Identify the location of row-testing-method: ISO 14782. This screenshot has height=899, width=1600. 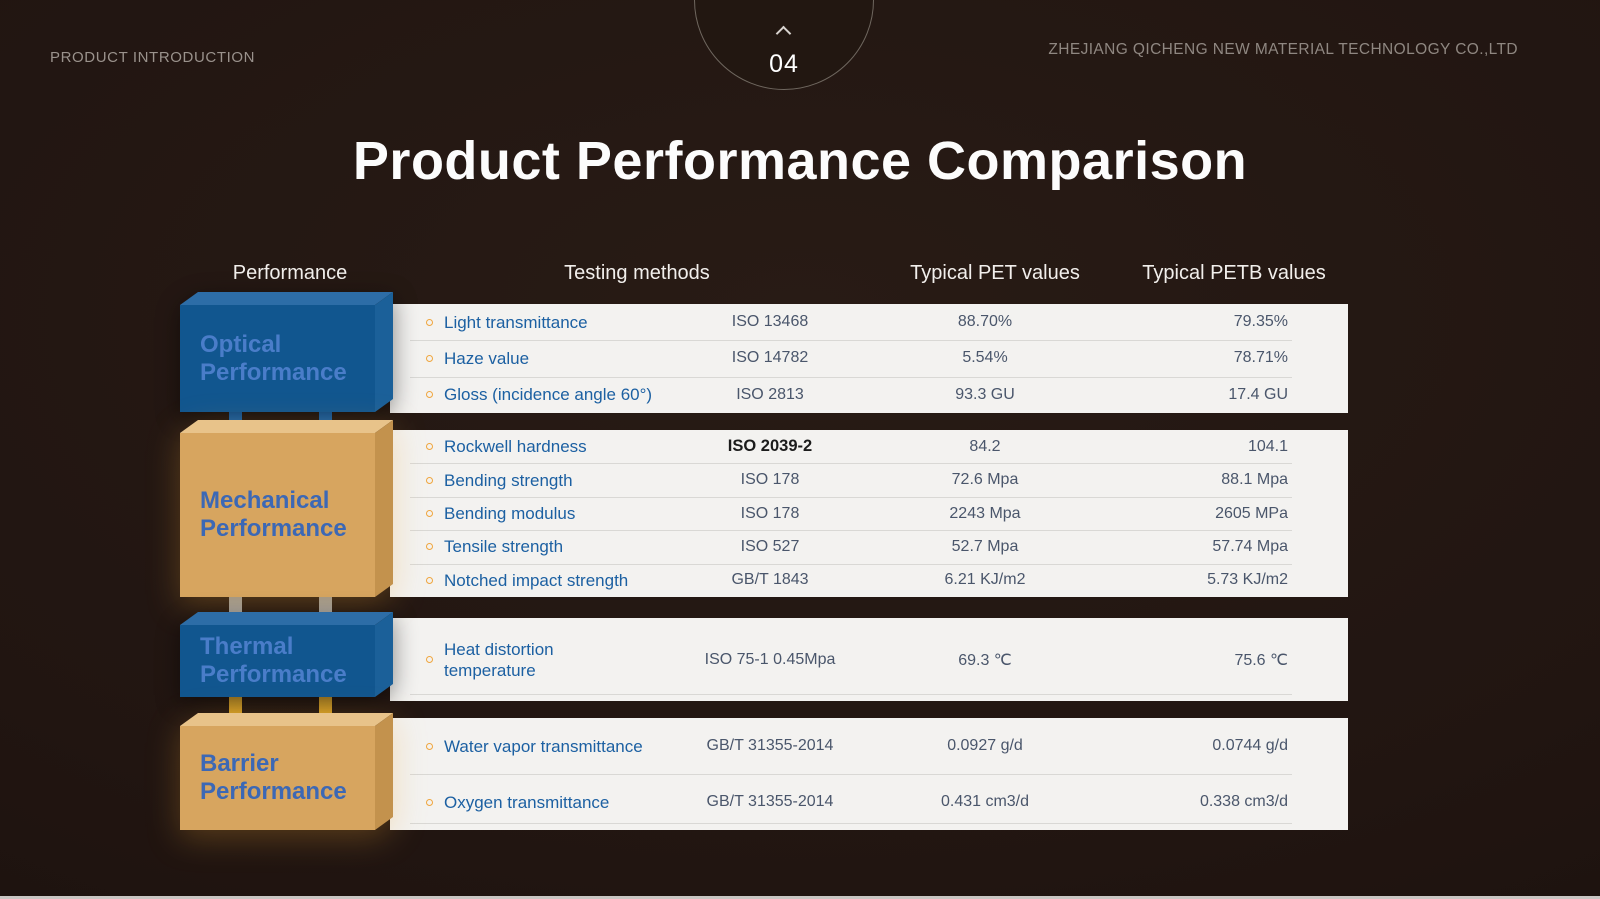
(770, 358).